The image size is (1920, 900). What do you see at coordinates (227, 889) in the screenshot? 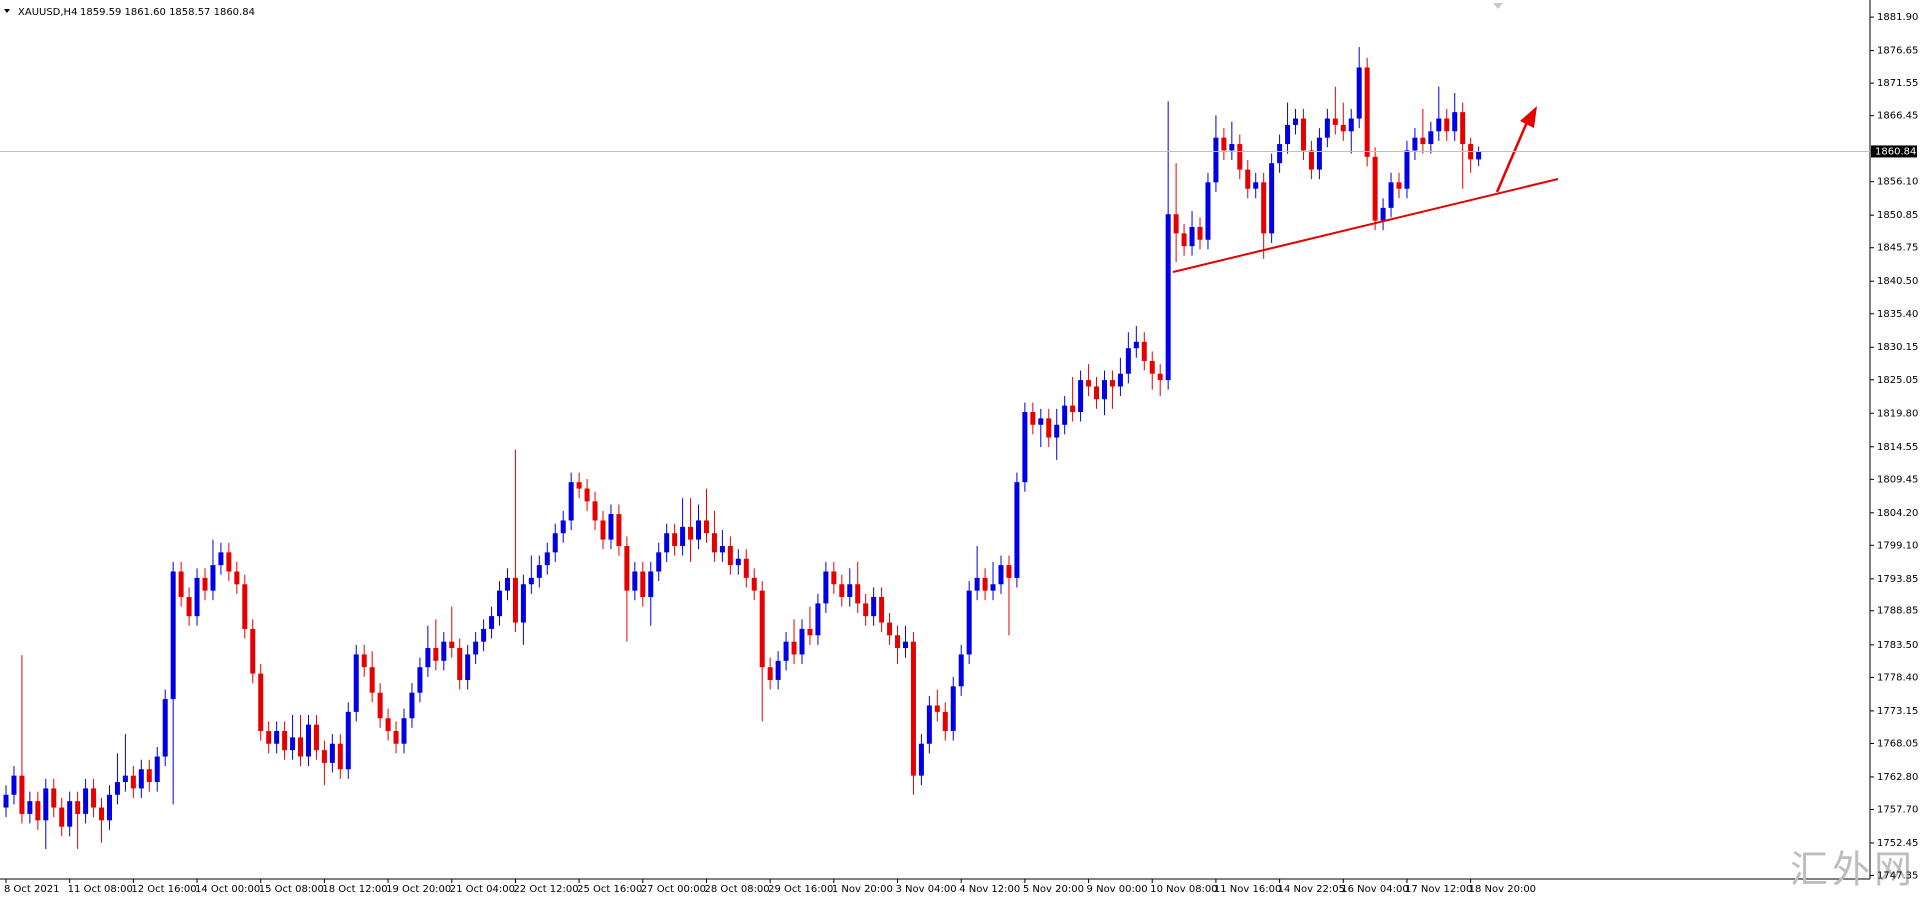
I see `x-tick-label: 14 Oct 00:00` at bounding box center [227, 889].